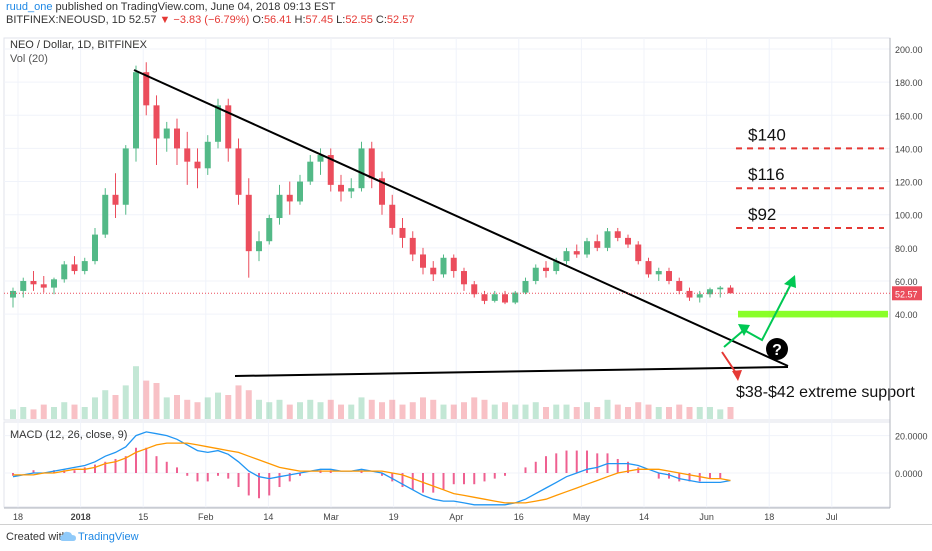  What do you see at coordinates (906, 249) in the screenshot?
I see `price-tick-label: 80.00` at bounding box center [906, 249].